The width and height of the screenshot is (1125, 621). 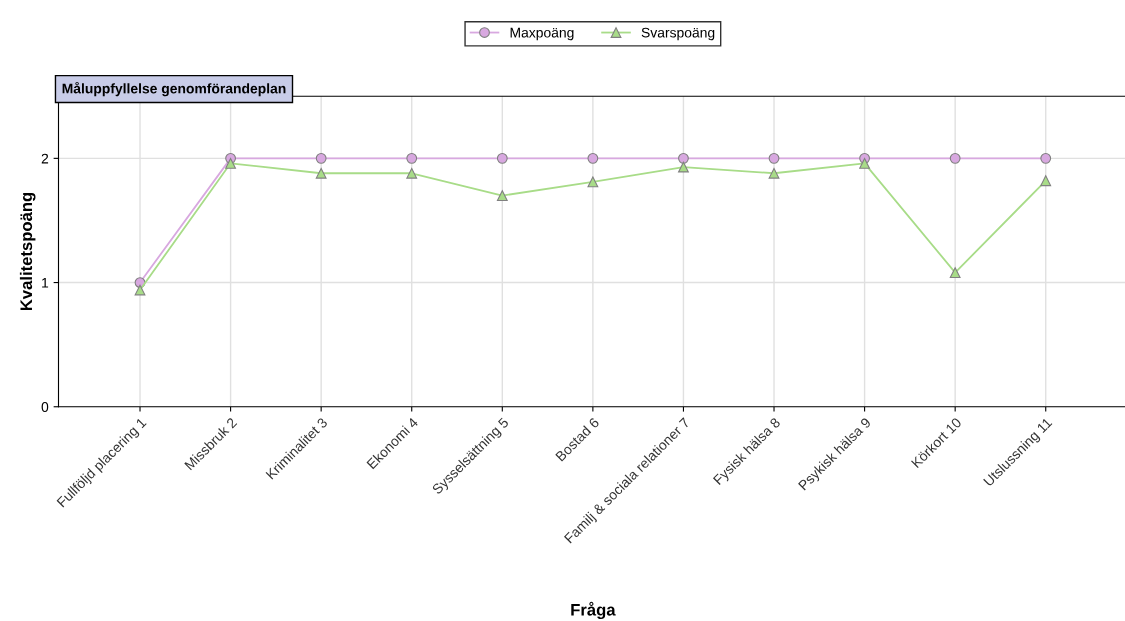 What do you see at coordinates (678, 34) in the screenshot?
I see `legend-label: Svarspoäng` at bounding box center [678, 34].